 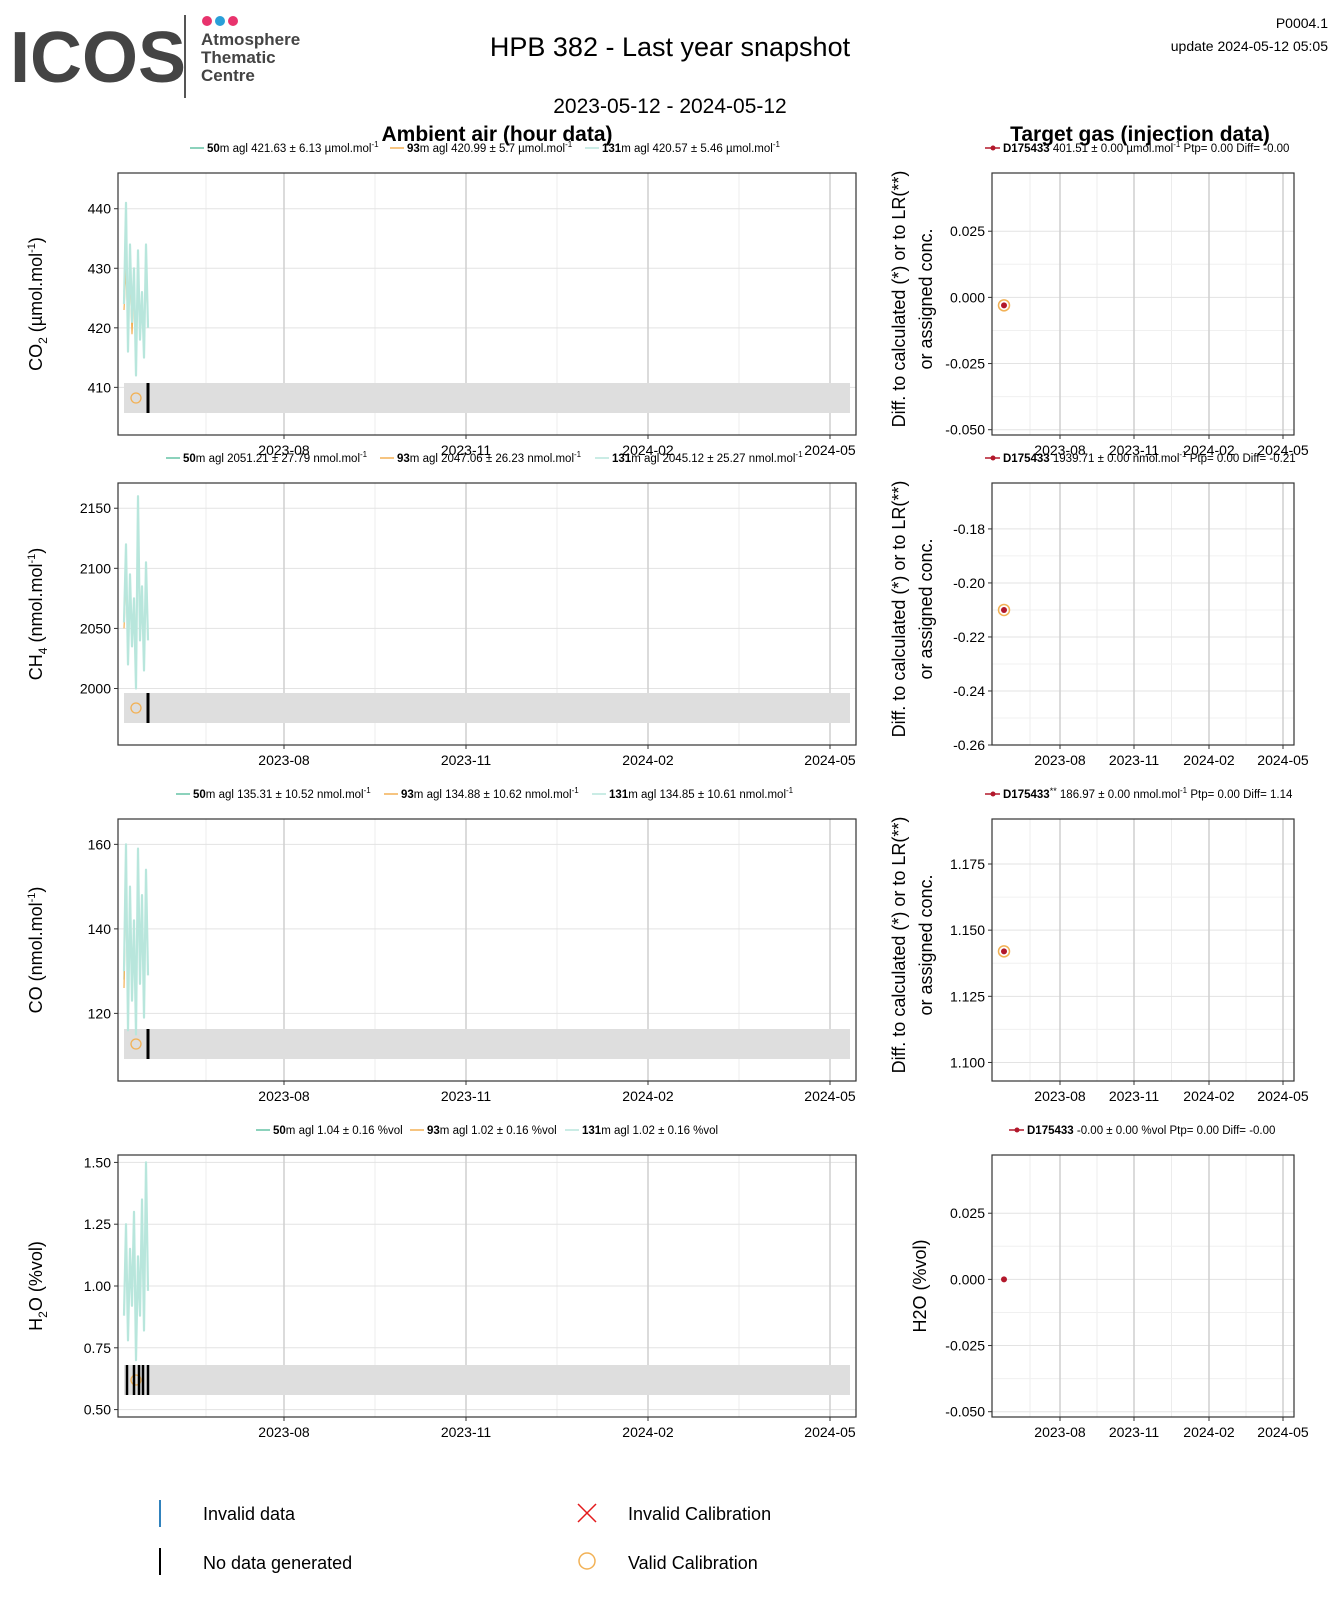 I want to click on target-section-title: Target gas (injection data), so click(x=1140, y=134).